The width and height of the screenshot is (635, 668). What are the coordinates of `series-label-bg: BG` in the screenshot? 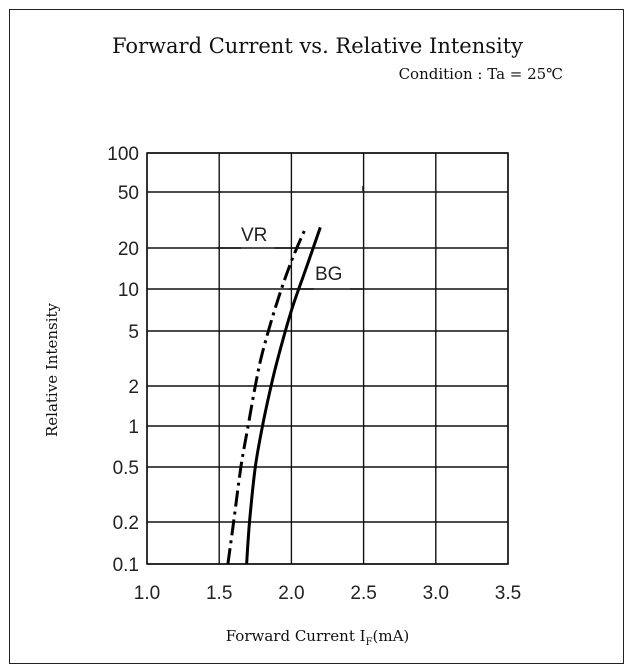 It's located at (328, 274).